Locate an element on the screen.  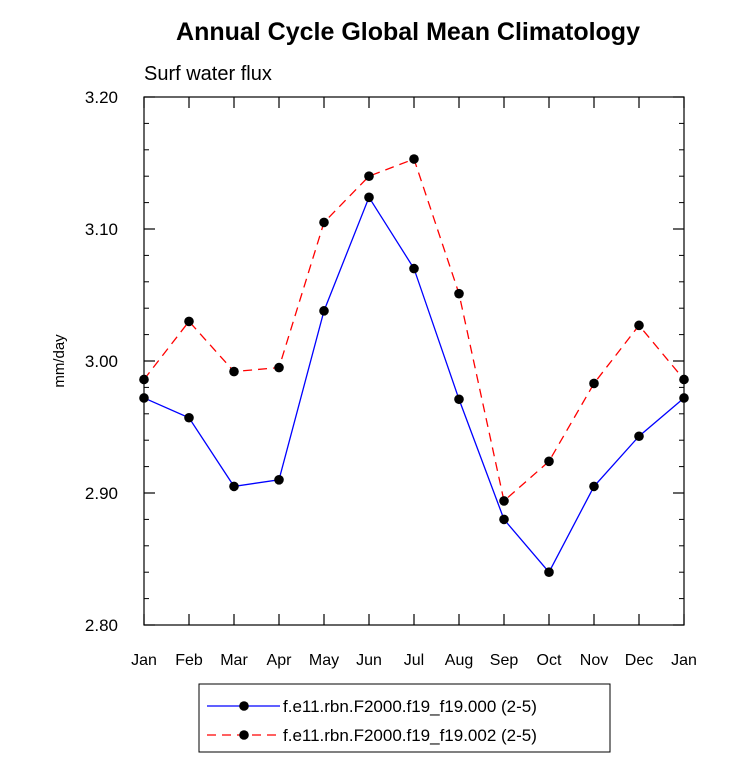
x-tick-label: Nov is located at coordinates (594, 660).